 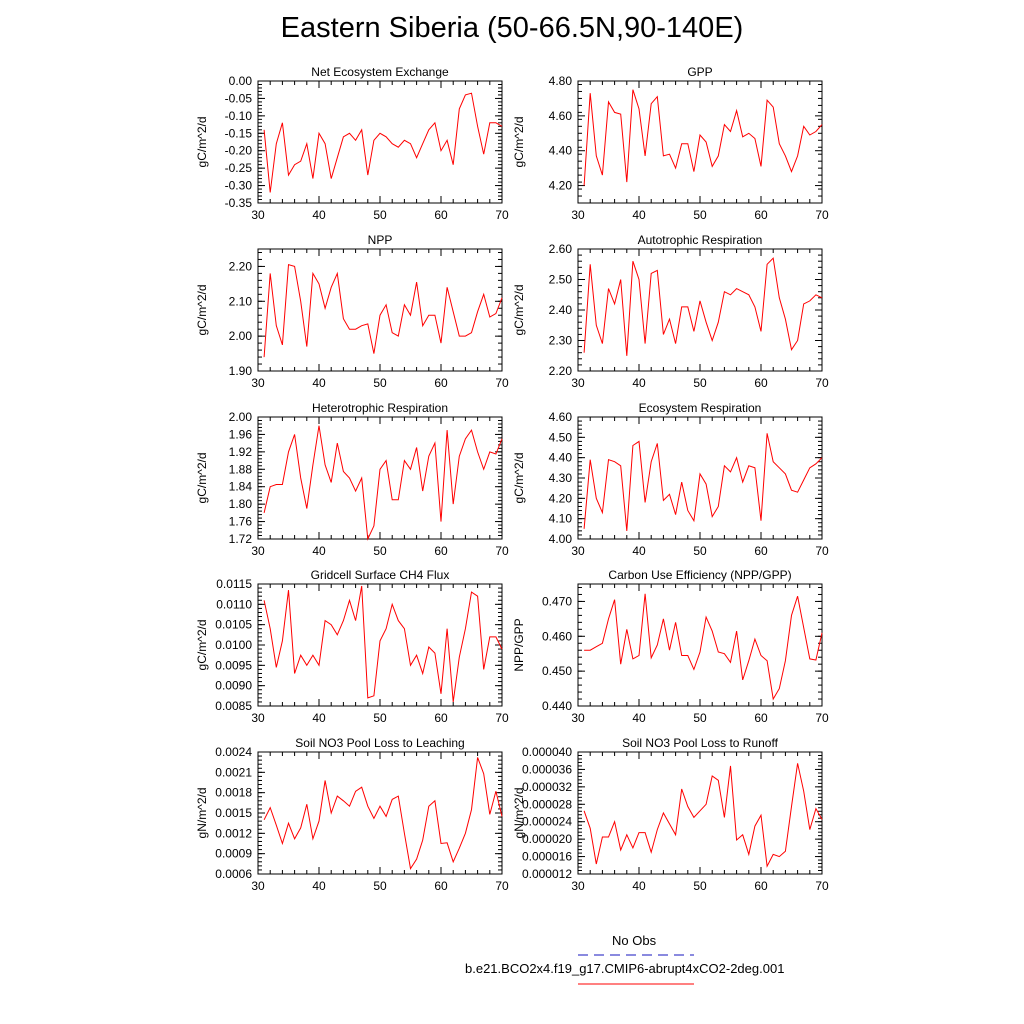 What do you see at coordinates (547, 874) in the screenshot?
I see `y-tick-label: 0.000012` at bounding box center [547, 874].